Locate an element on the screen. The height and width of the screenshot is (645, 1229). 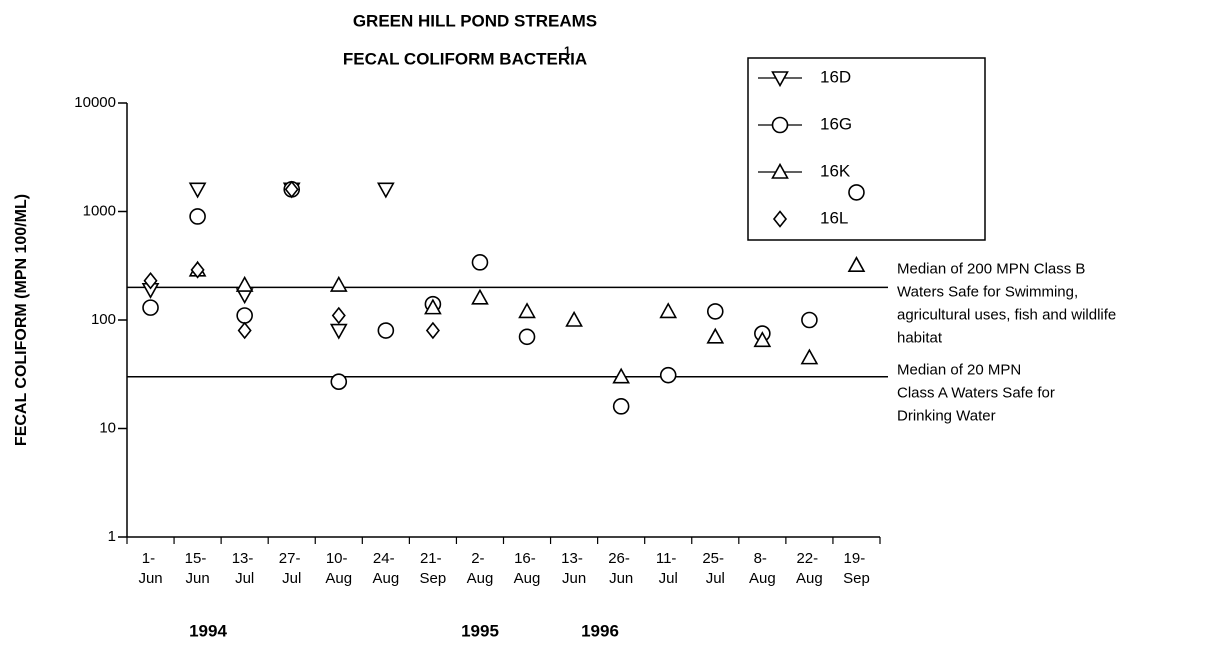
chart-title: GREEN HILL POND STREAMS is located at coordinates (475, 20).